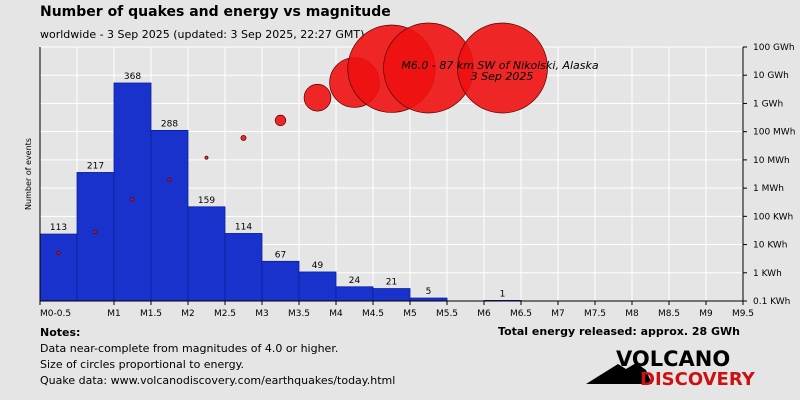  What do you see at coordinates (373, 314) in the screenshot?
I see `x-tick-label: M4.5` at bounding box center [373, 314].